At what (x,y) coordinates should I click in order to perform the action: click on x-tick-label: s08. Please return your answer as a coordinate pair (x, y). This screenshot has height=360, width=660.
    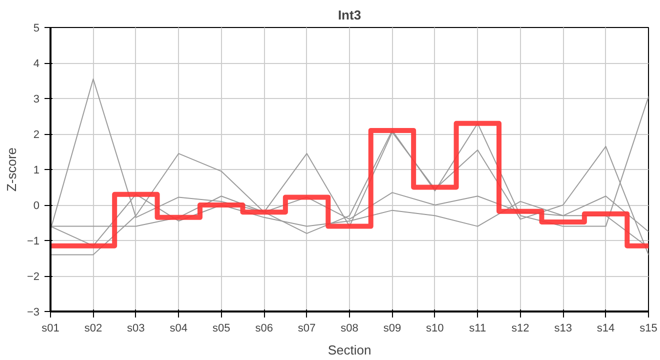
    Looking at the image, I should click on (349, 328).